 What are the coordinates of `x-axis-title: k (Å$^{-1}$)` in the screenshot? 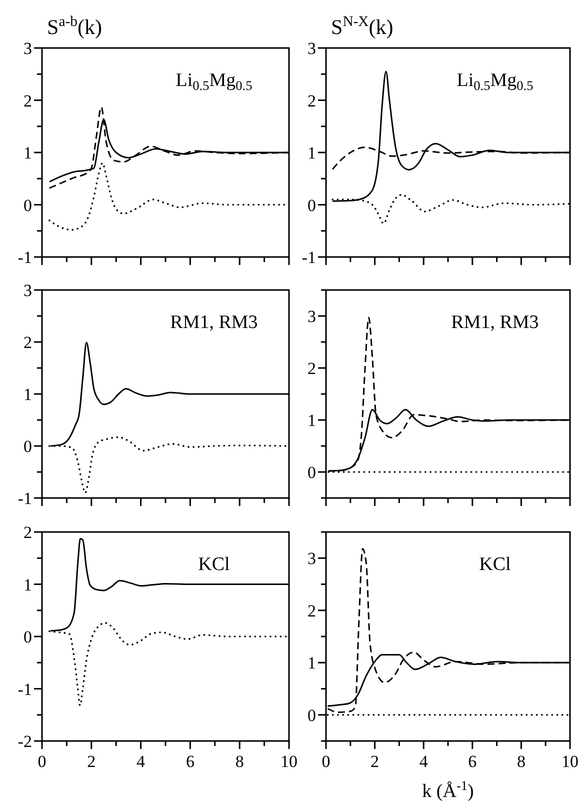 It's located at (448, 790).